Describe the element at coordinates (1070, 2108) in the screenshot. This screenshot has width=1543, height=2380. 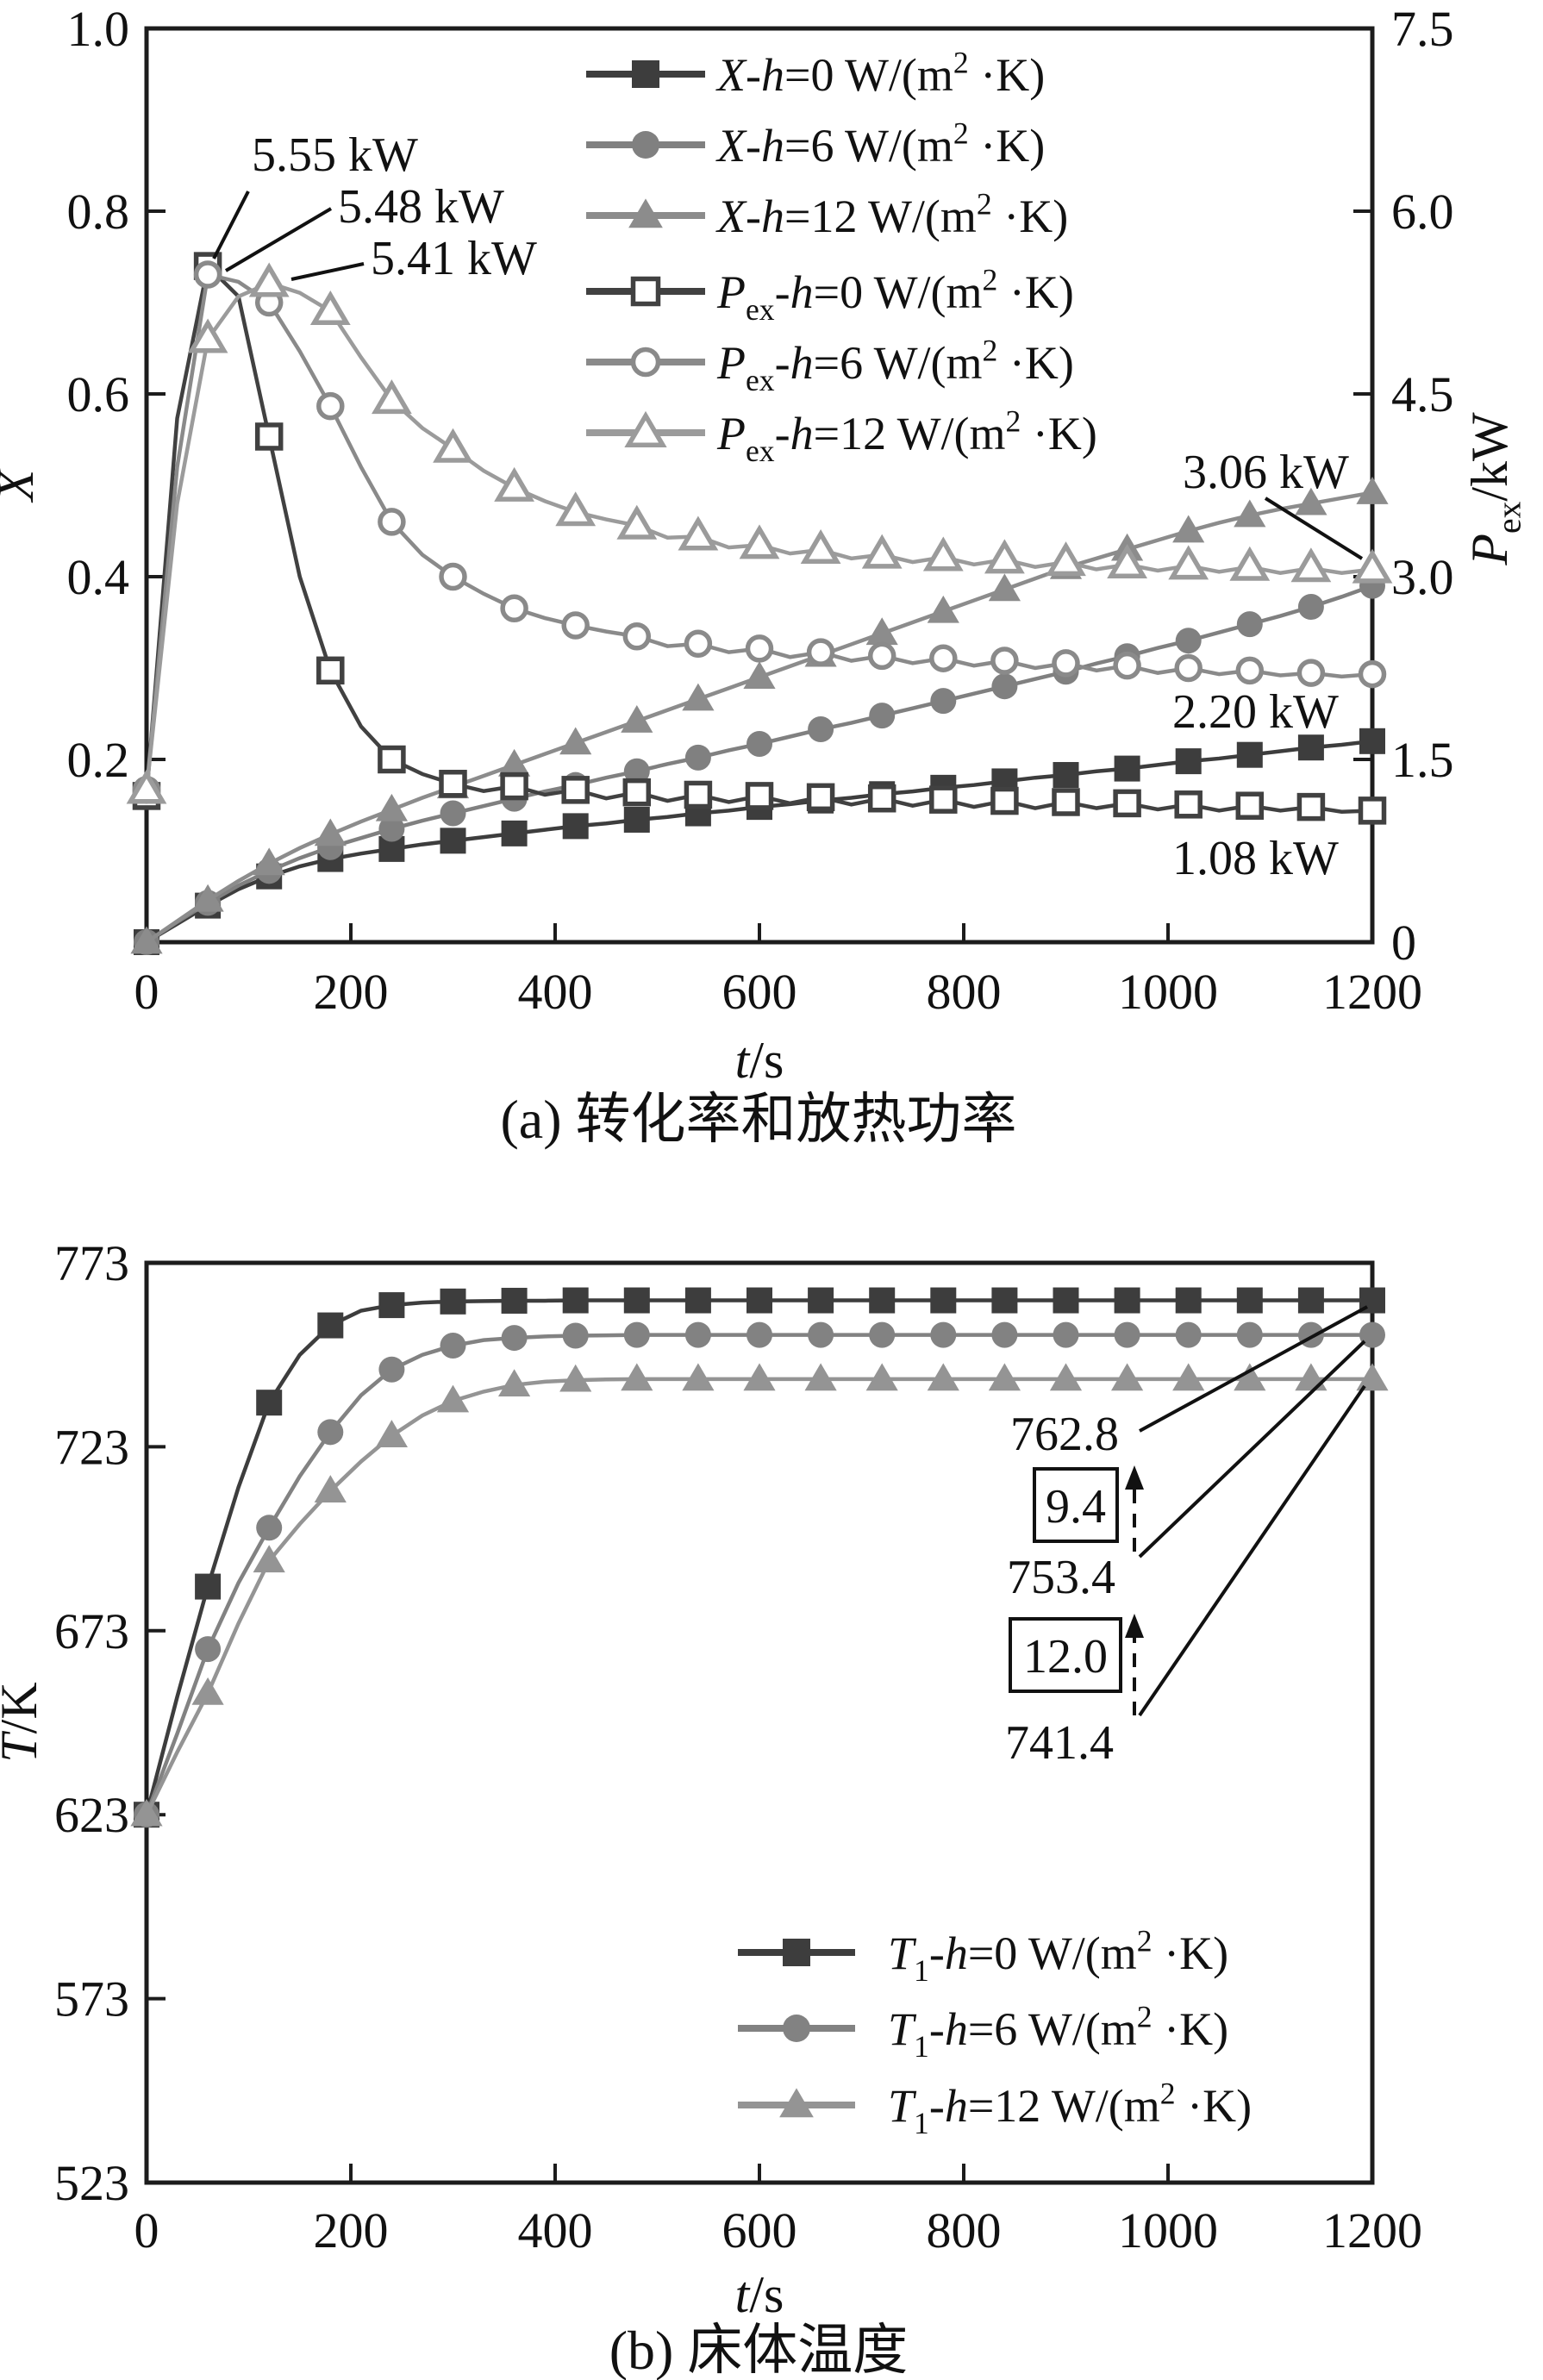
I see `legend-label-T1-h12: T1-h=12 W/(m2 ·K)` at that location.